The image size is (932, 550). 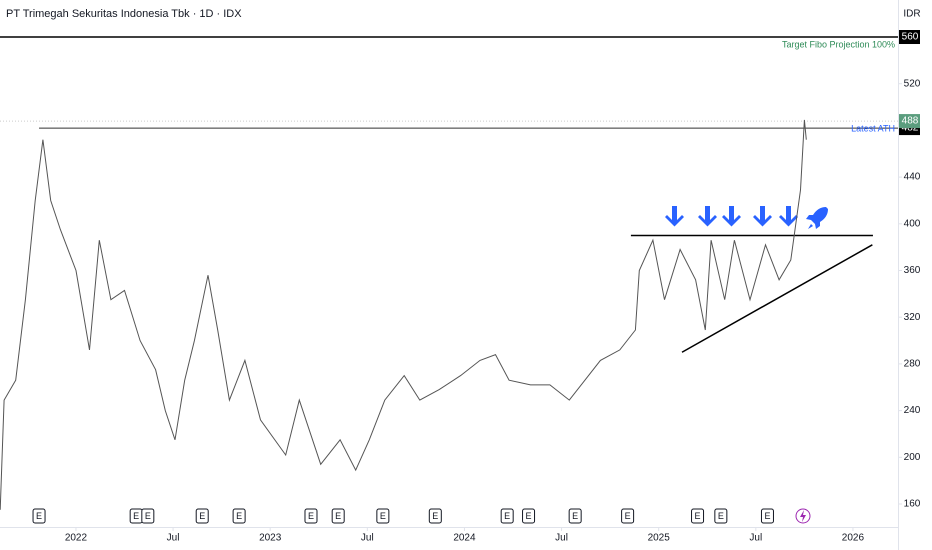 I want to click on rocket-icon, so click(x=817, y=218).